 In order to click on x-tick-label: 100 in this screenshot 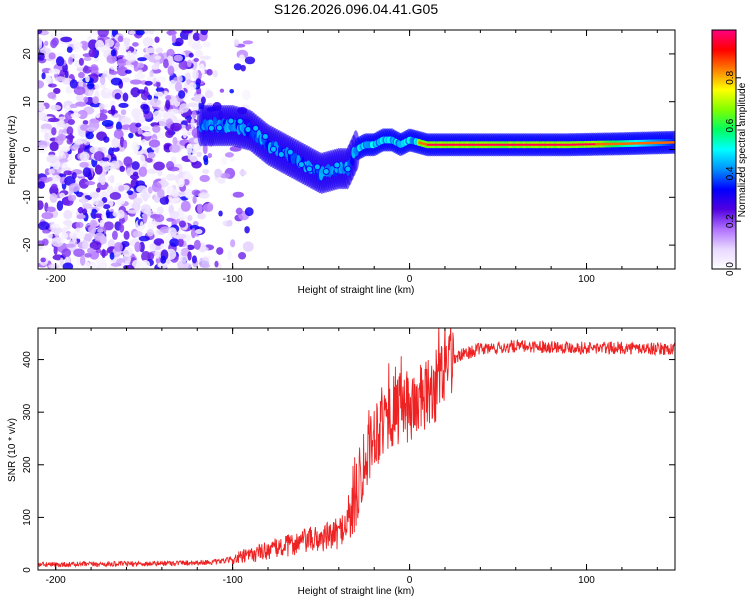, I will do `click(586, 580)`.